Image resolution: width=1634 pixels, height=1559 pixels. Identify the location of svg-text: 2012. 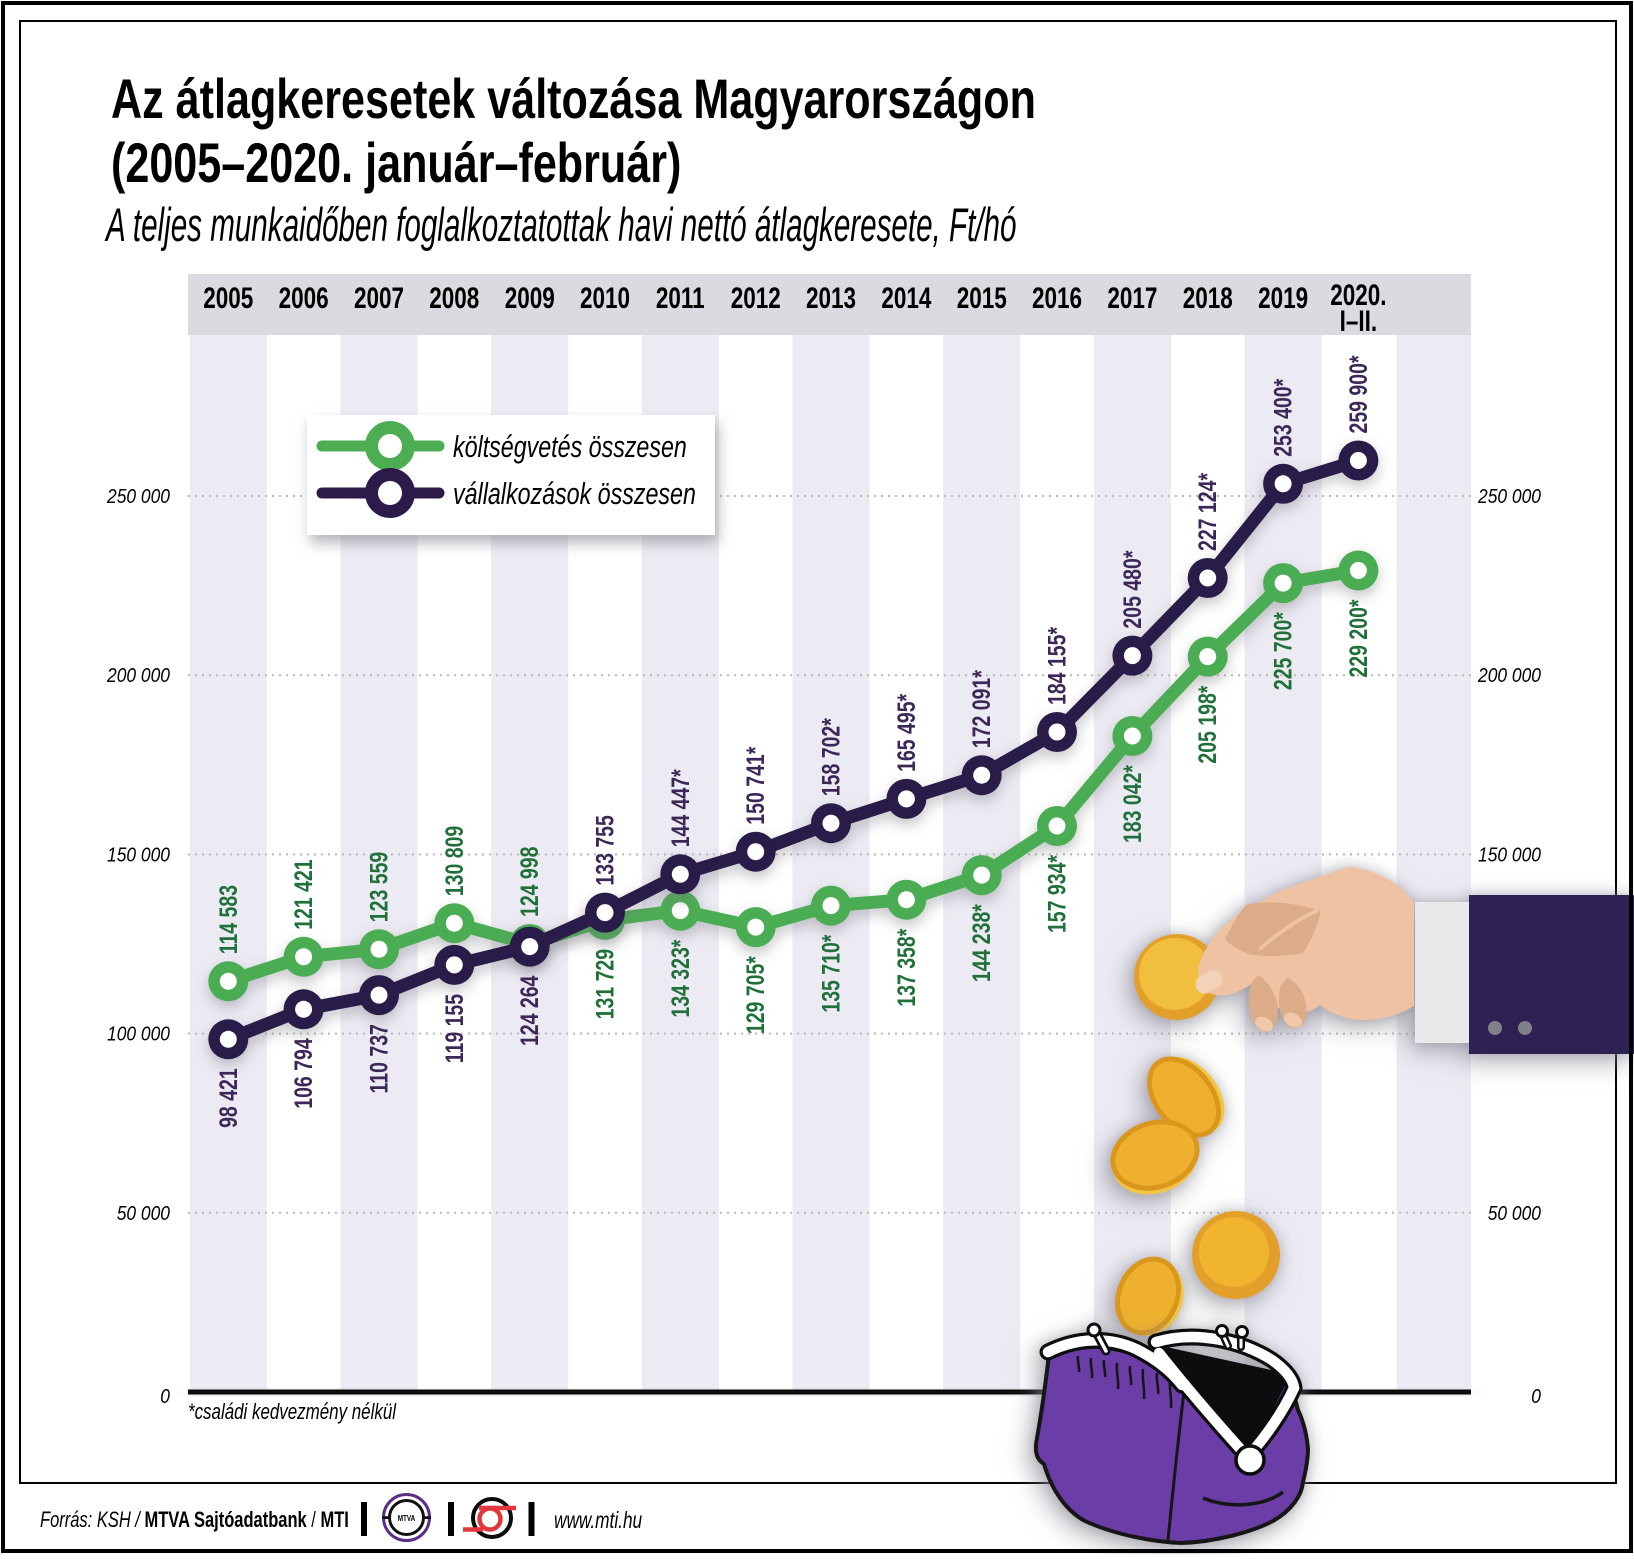
(756, 298).